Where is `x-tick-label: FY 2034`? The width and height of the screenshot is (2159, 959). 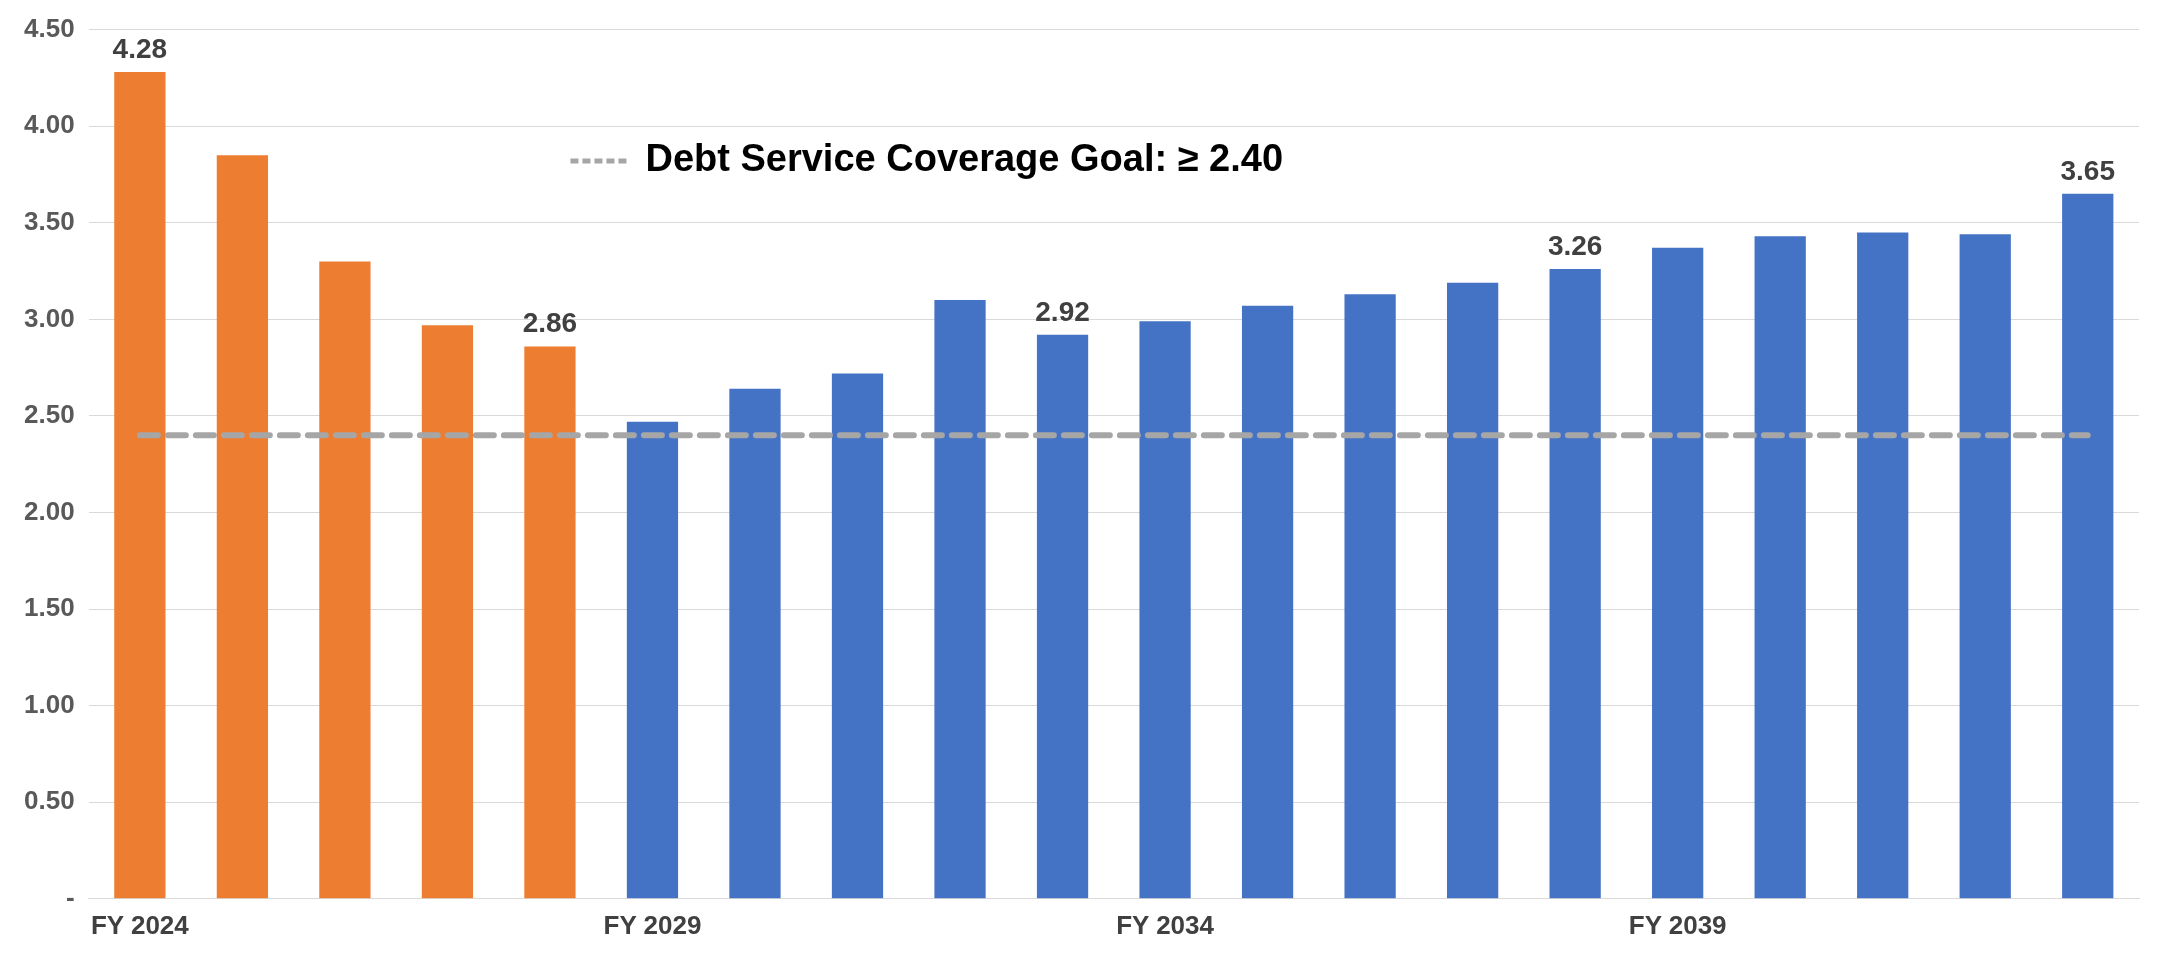
x-tick-label: FY 2034 is located at coordinates (1165, 924).